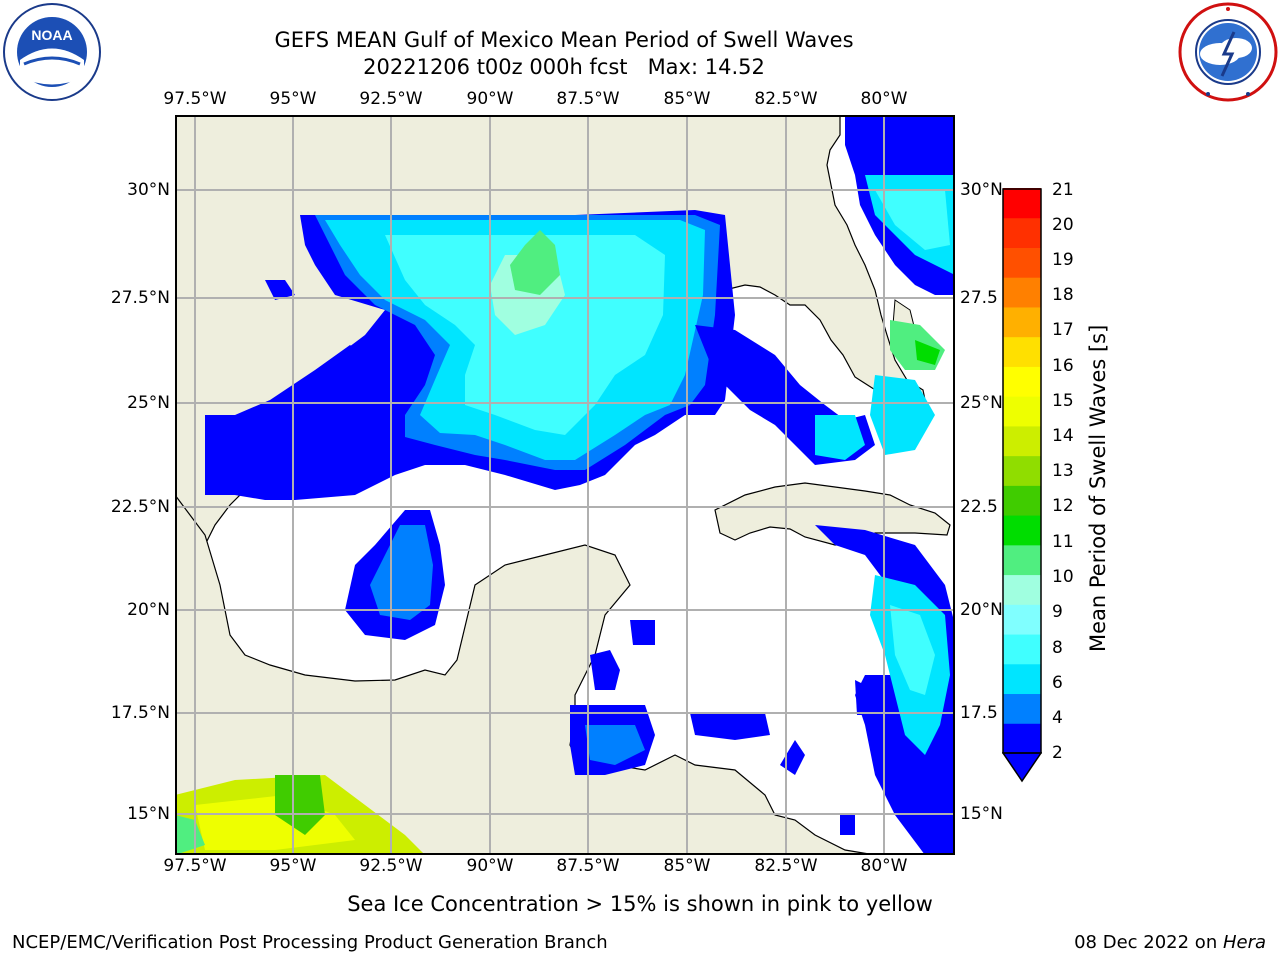  What do you see at coordinates (140, 507) in the screenshot?
I see `lat-tick-label: 22.5°N` at bounding box center [140, 507].